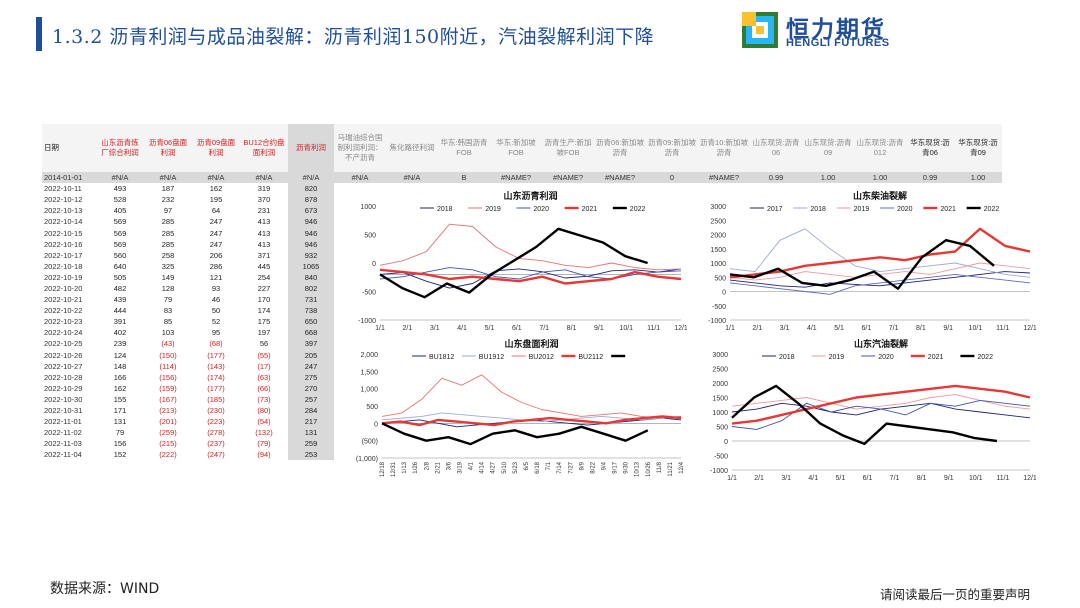 The height and width of the screenshot is (608, 1080). Describe the element at coordinates (522, 422) in the screenshot. I see `table-row: 2022-11-01 131 (201) (223) (54) 217` at that location.